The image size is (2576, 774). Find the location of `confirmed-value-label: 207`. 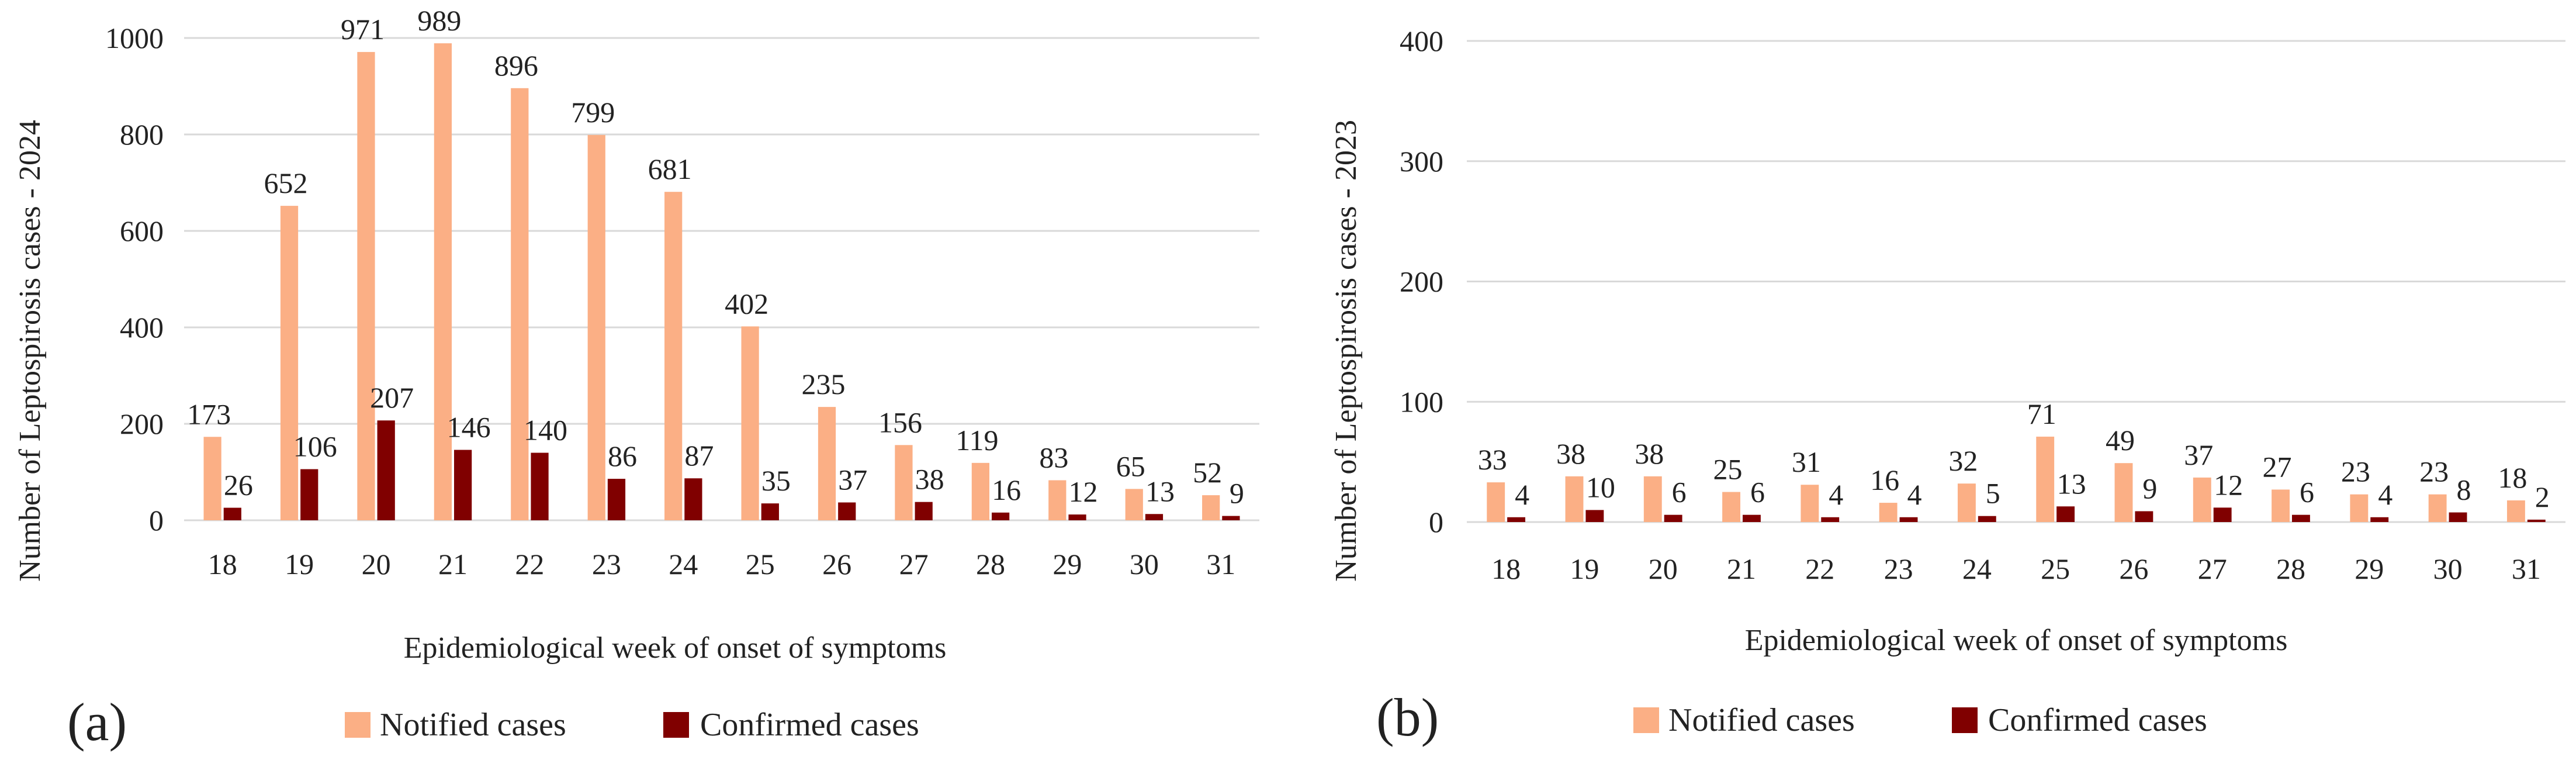

confirmed-value-label: 207 is located at coordinates (392, 397).